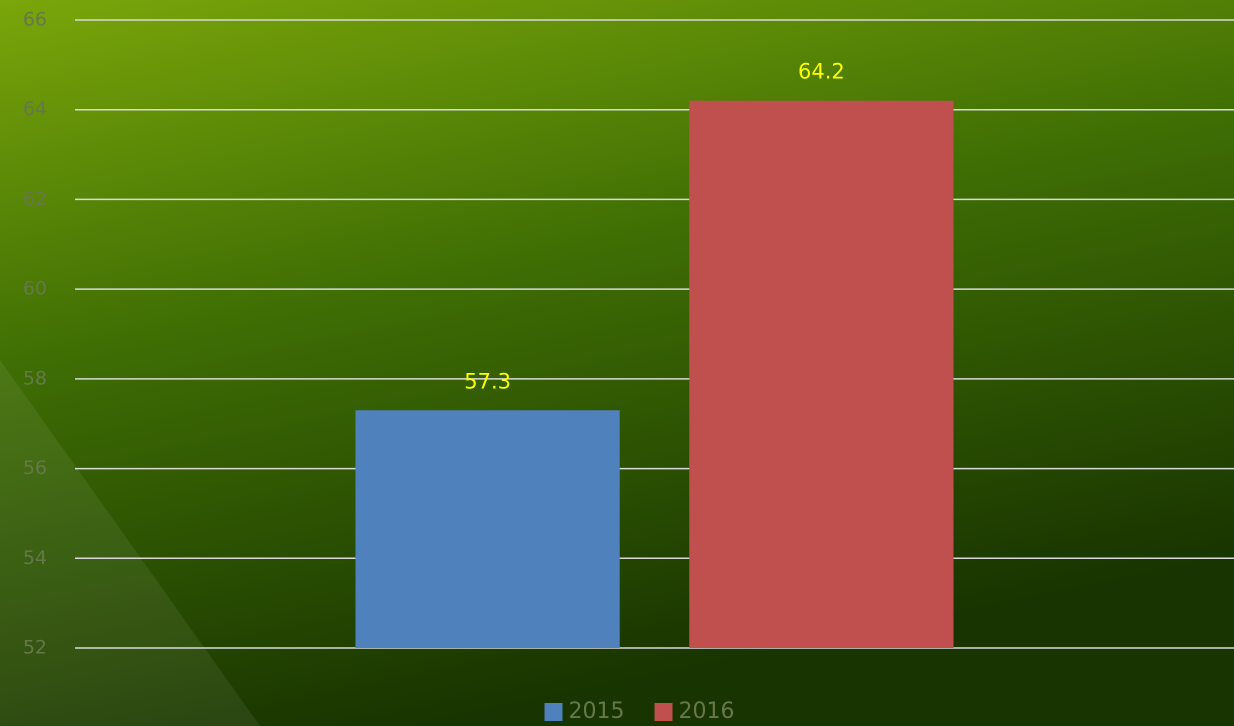  I want to click on bar, so click(487, 529).